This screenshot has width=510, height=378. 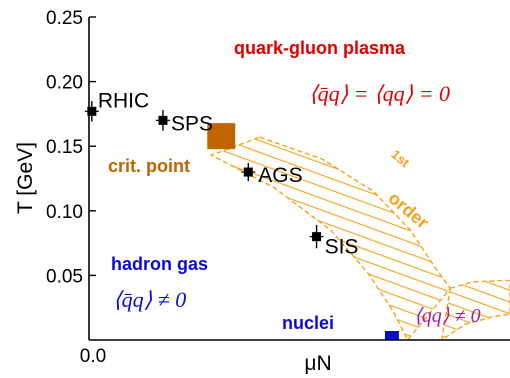 I want to click on point-label: SIS, so click(x=342, y=247).